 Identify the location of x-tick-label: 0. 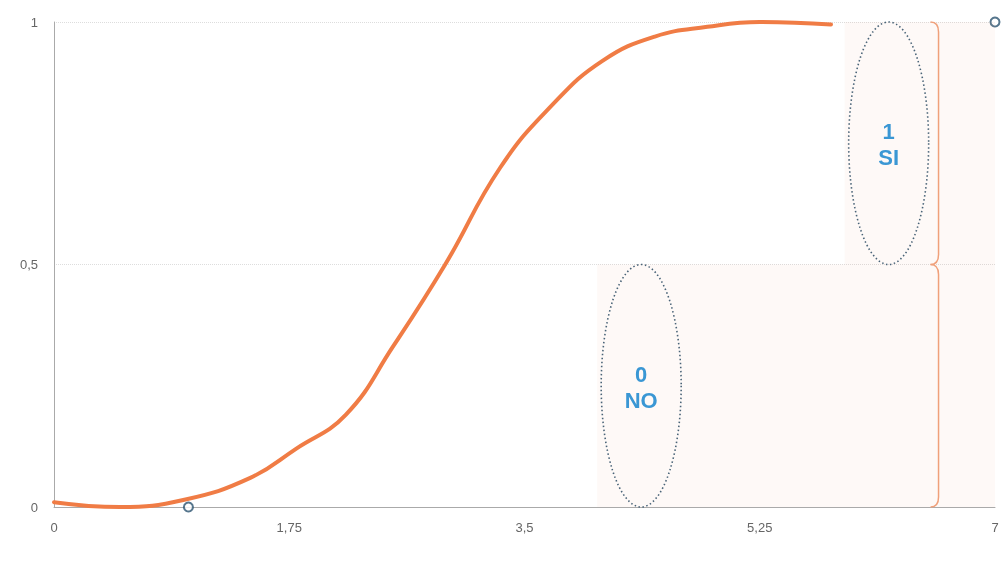
(54, 527).